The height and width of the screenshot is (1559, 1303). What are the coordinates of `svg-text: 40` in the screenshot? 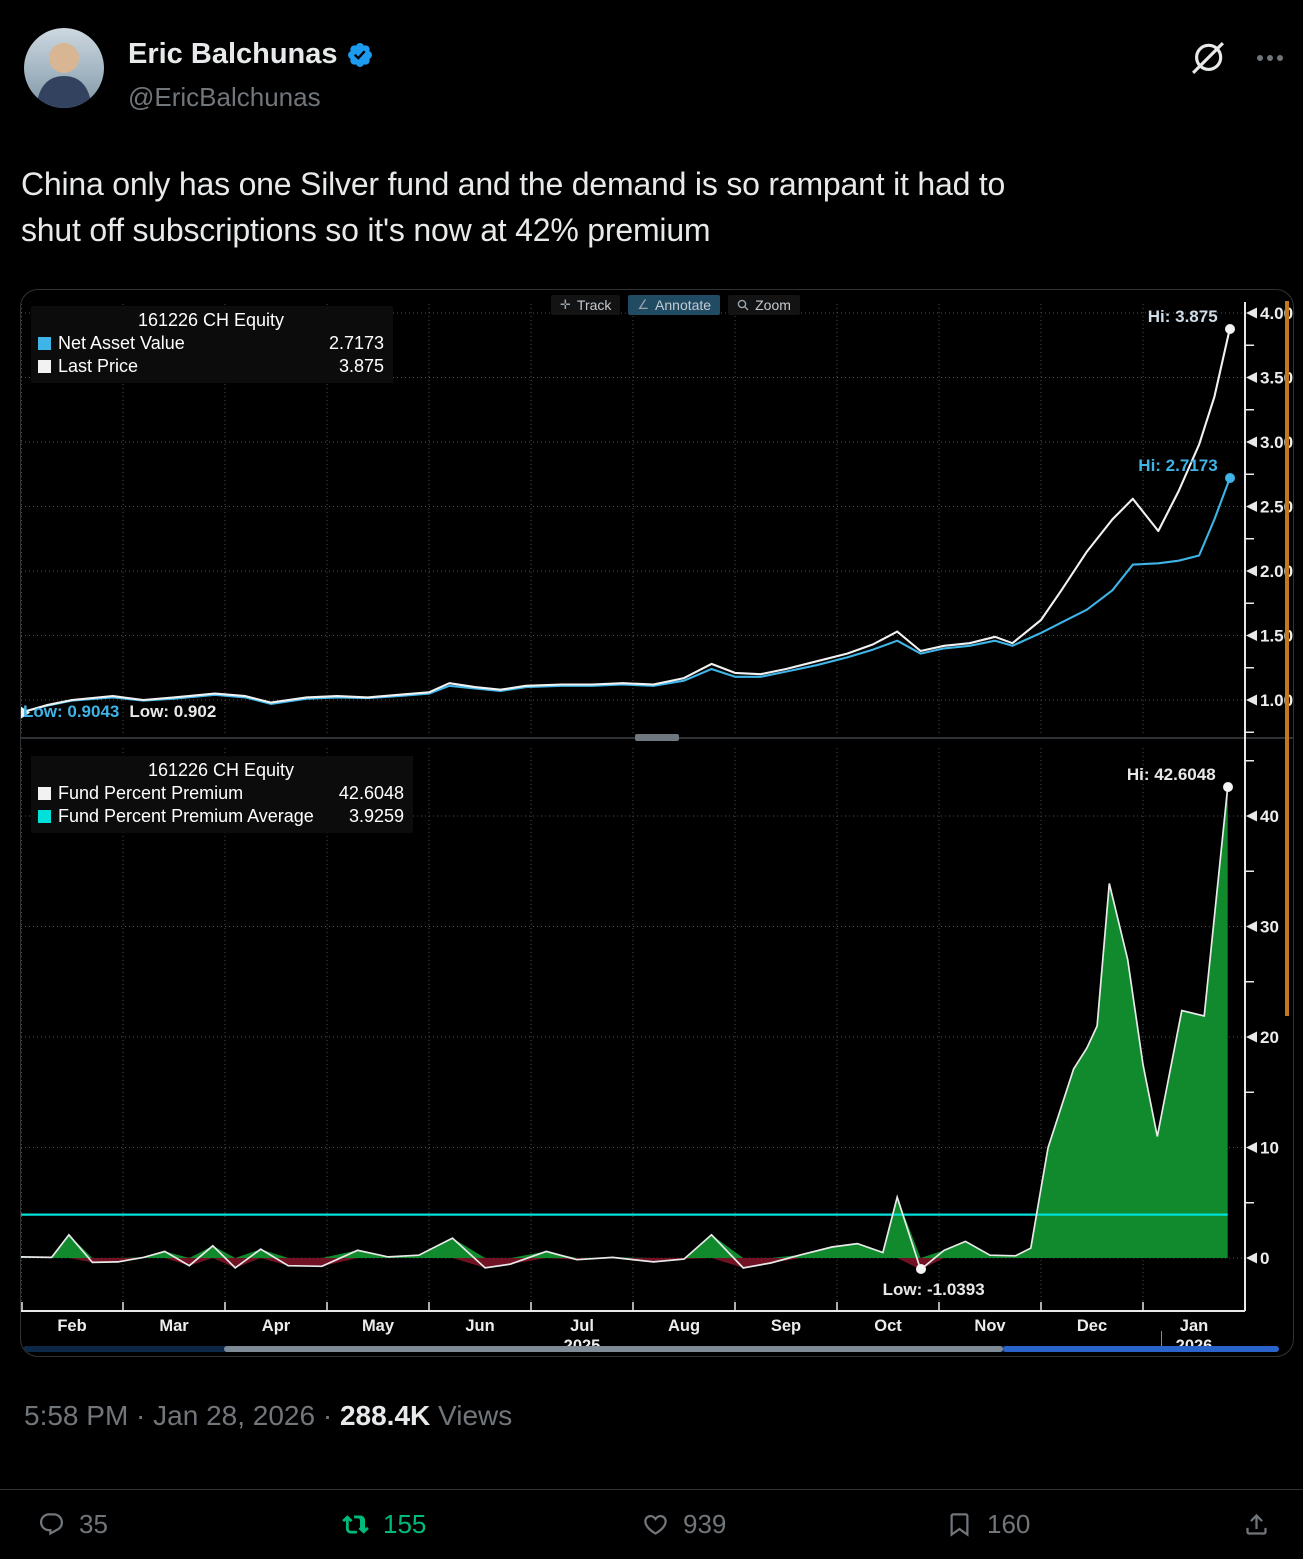 It's located at (1269, 816).